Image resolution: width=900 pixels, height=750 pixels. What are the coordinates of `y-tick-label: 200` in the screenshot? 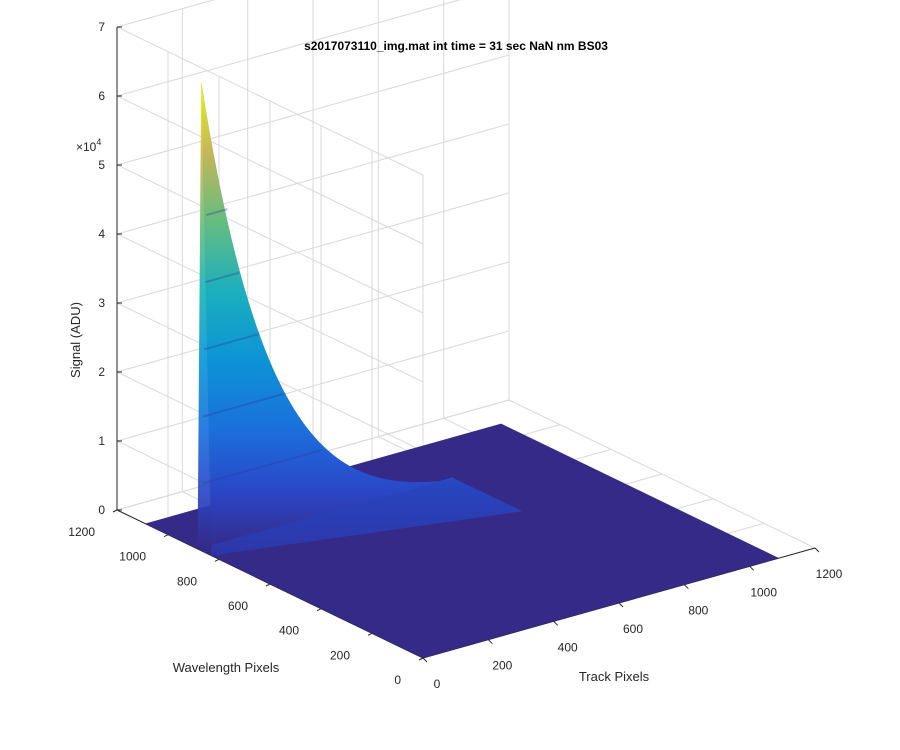 It's located at (340, 655).